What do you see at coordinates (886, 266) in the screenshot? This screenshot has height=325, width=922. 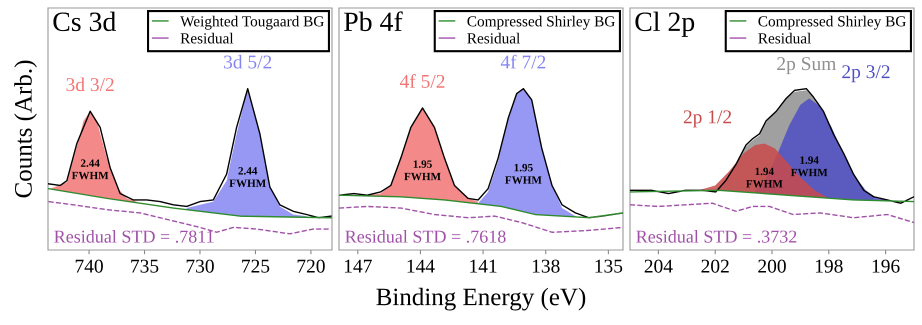 I see `x-tick-label: 196` at bounding box center [886, 266].